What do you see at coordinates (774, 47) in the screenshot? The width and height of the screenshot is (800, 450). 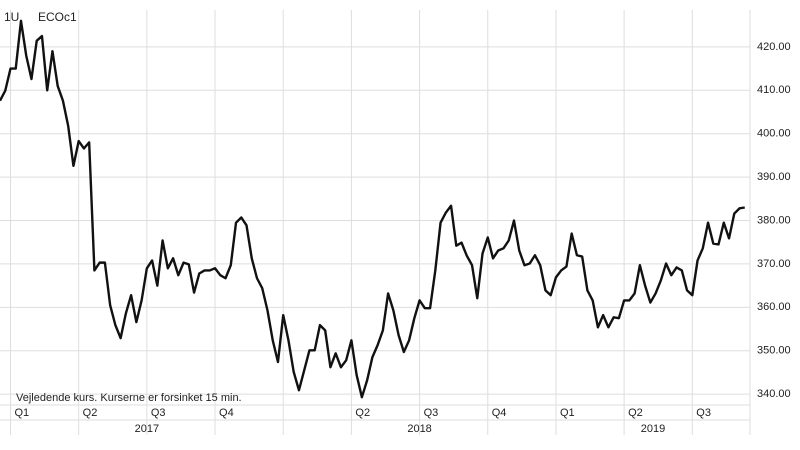 I see `y-tick-label: 420.00` at bounding box center [774, 47].